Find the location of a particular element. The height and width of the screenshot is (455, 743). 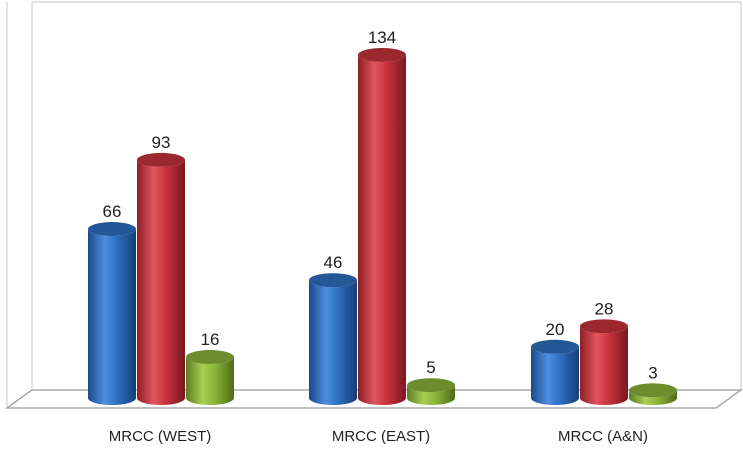

value-label: 134 is located at coordinates (382, 37).